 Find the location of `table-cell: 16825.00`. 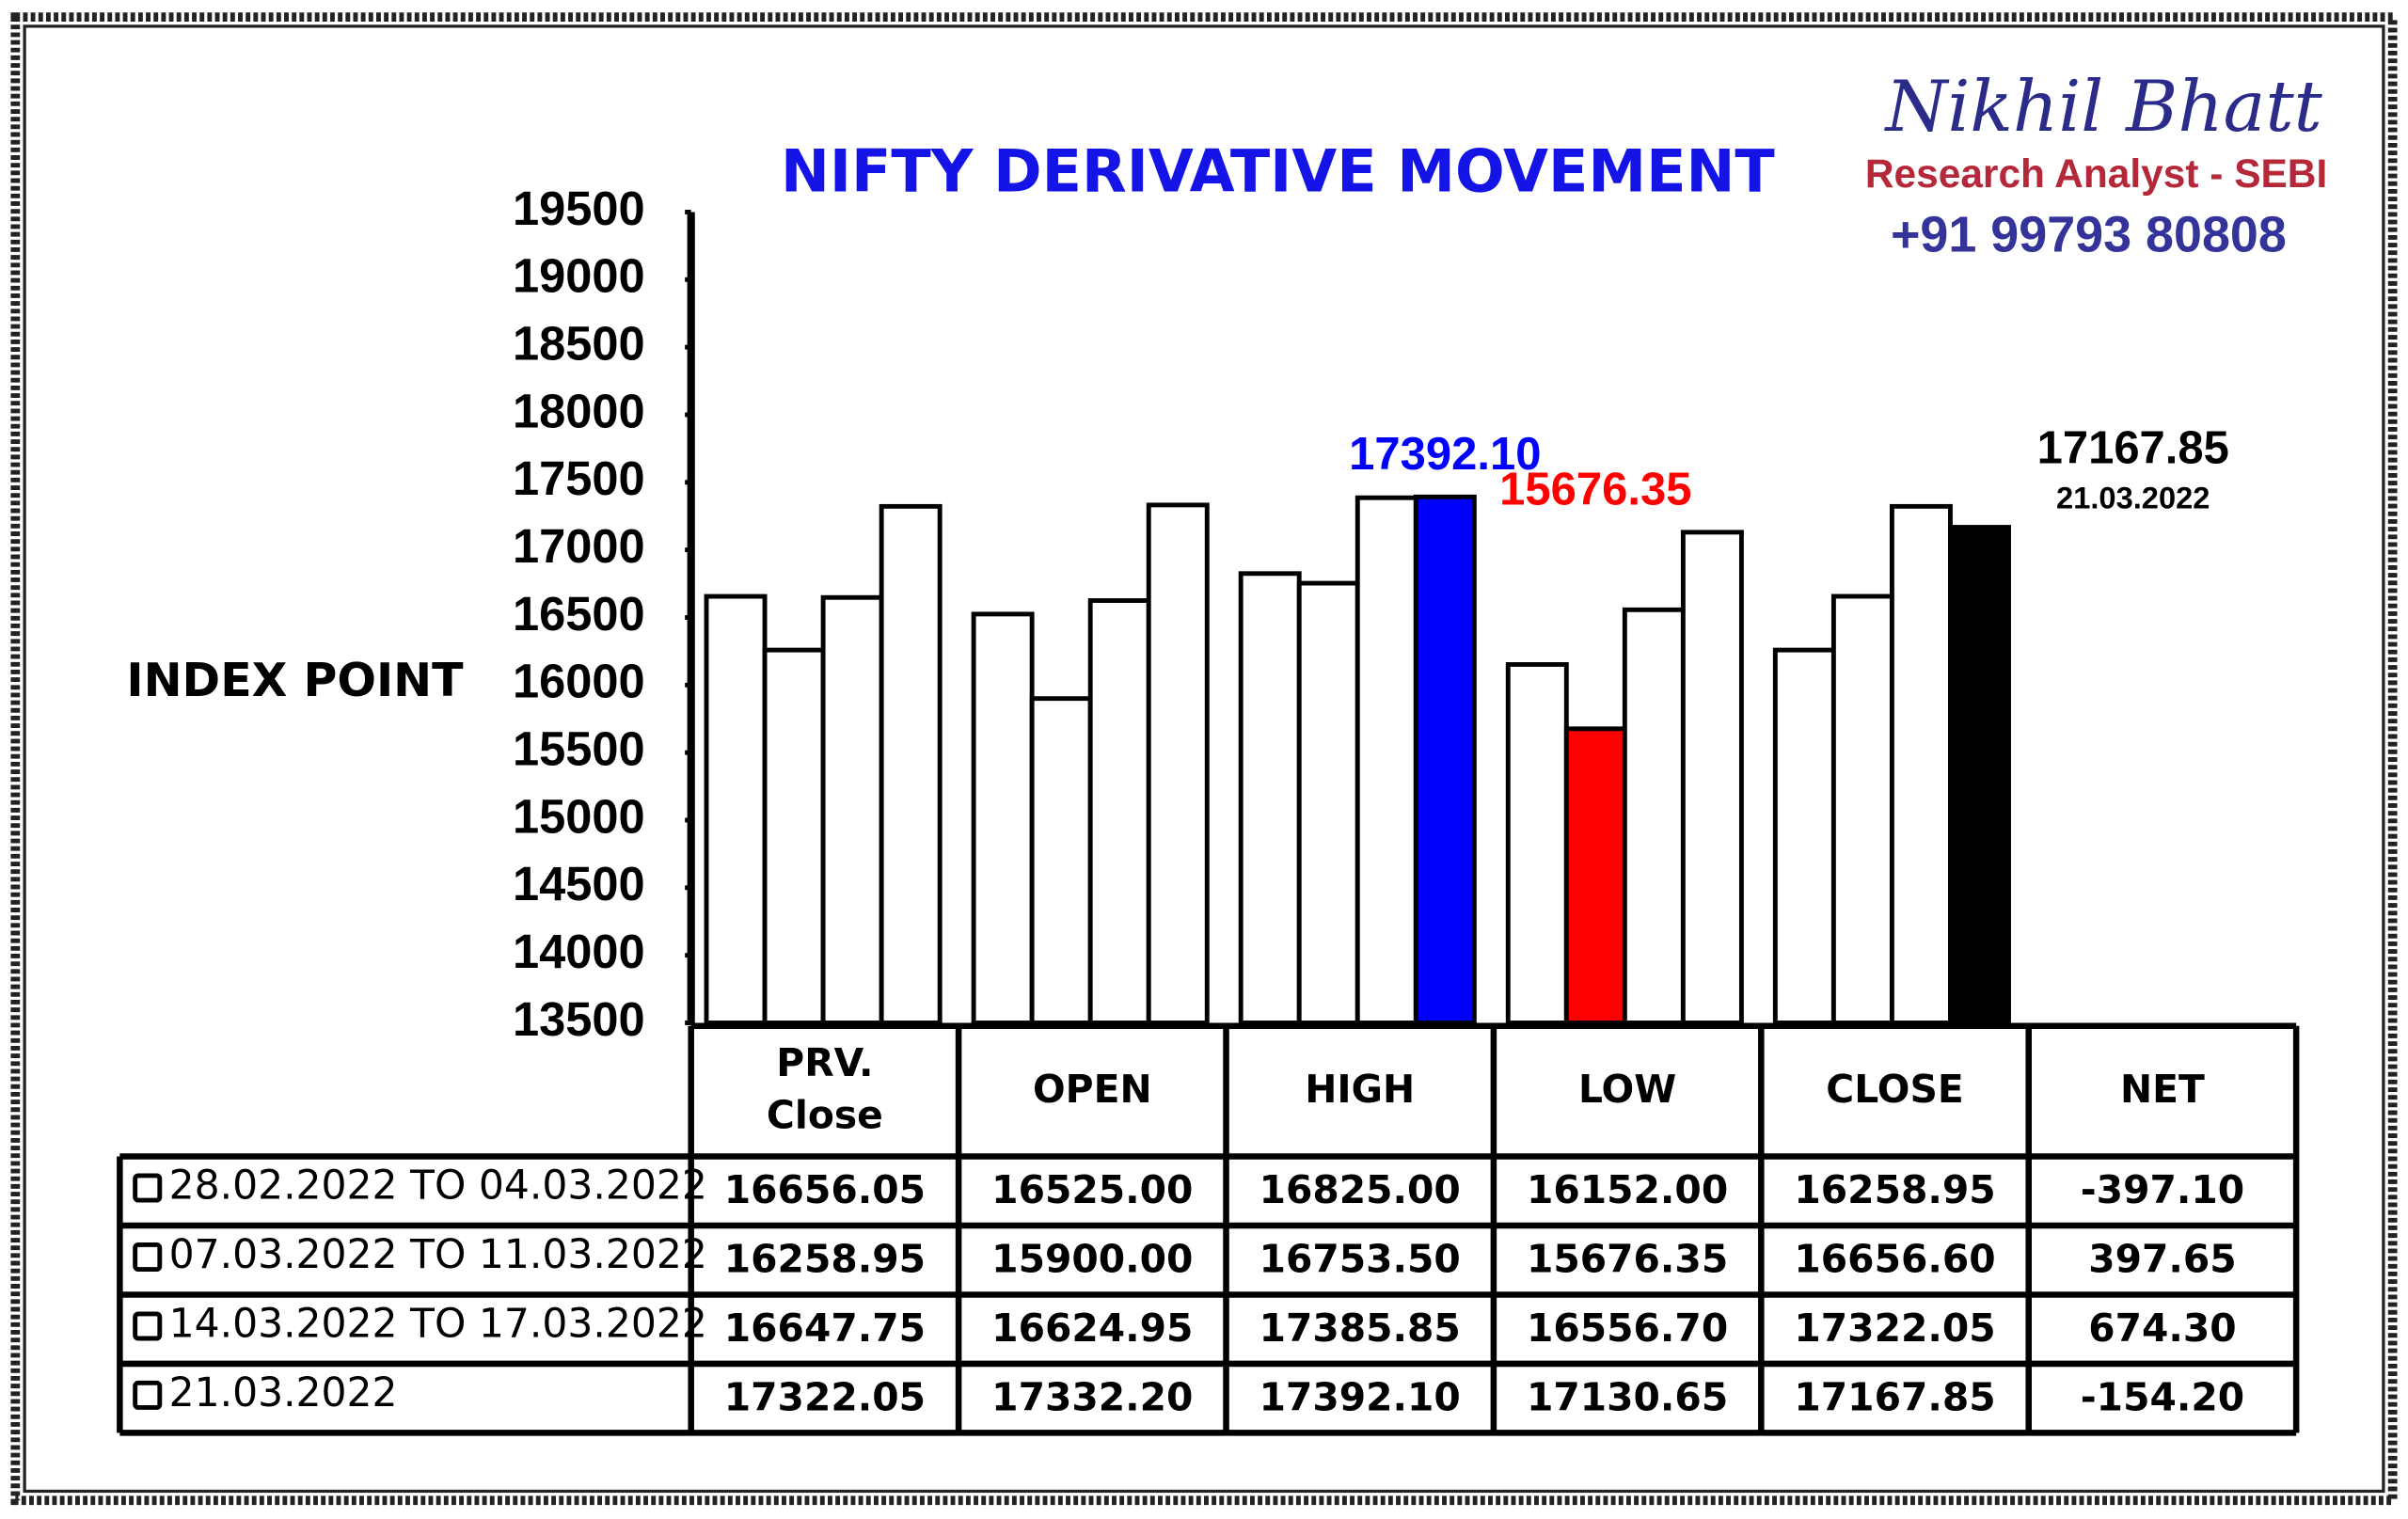

table-cell: 16825.00 is located at coordinates (1360, 1189).